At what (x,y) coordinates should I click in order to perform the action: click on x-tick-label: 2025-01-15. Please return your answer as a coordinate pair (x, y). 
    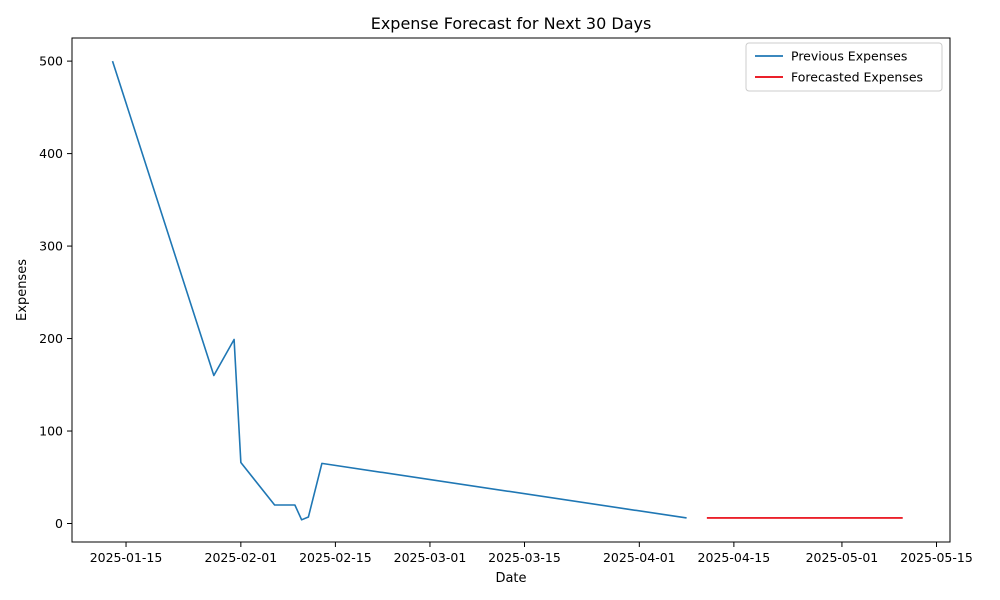
    Looking at the image, I should click on (126, 557).